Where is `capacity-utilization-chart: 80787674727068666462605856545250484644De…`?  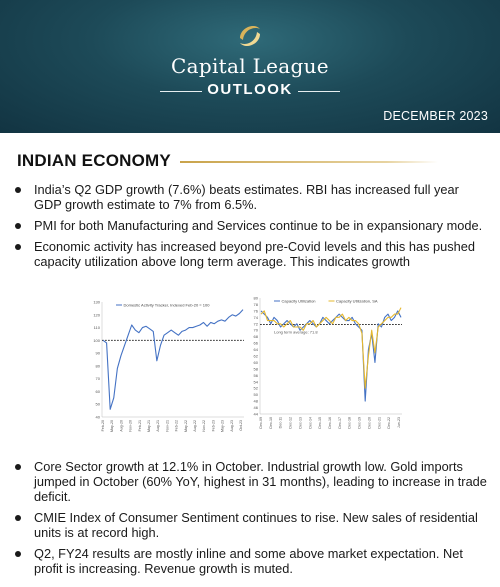 capacity-utilization-chart: 80787674727068666462605856545250484644De… is located at coordinates (328, 362).